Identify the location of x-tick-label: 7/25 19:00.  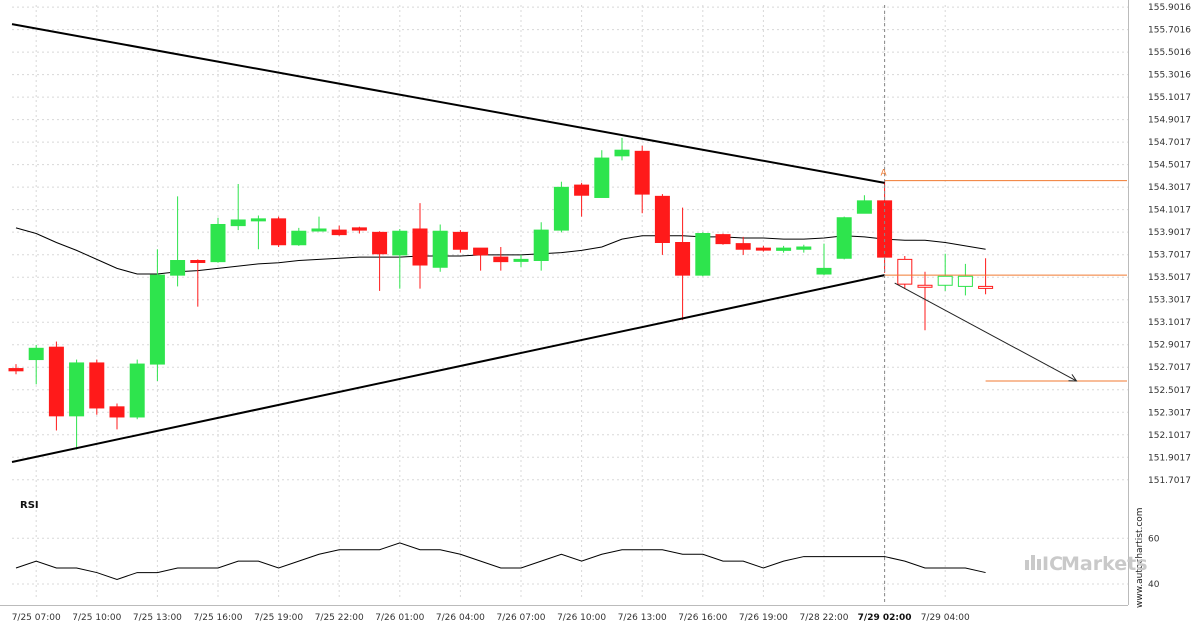
(278, 618).